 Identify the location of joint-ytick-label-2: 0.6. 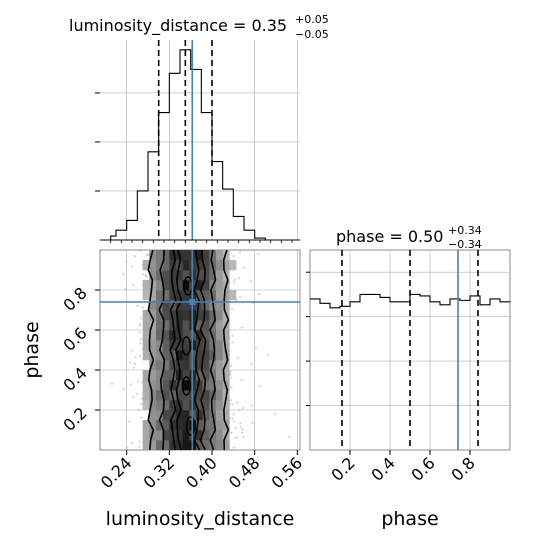
(74, 338).